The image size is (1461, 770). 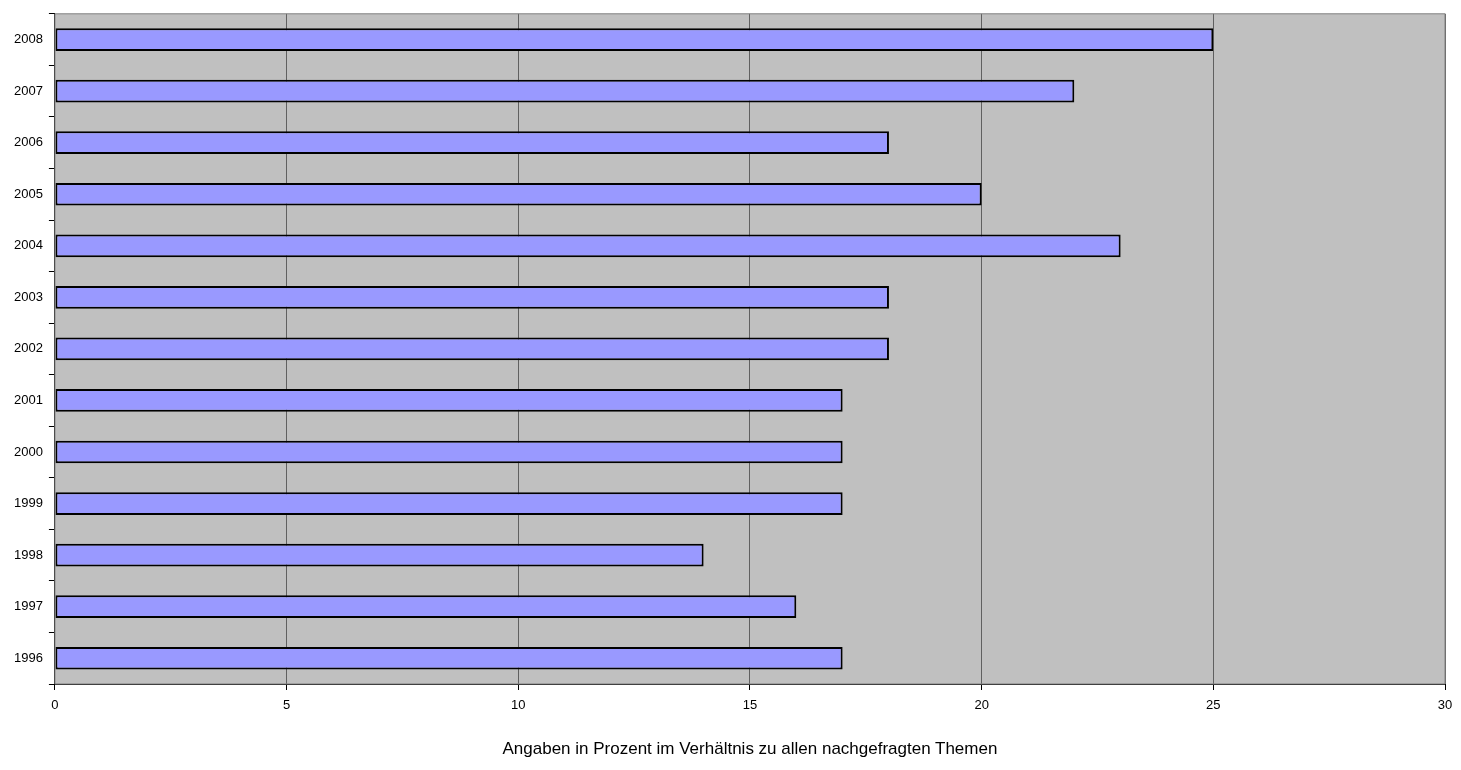 I want to click on y-tick-label: 2002, so click(x=28, y=348).